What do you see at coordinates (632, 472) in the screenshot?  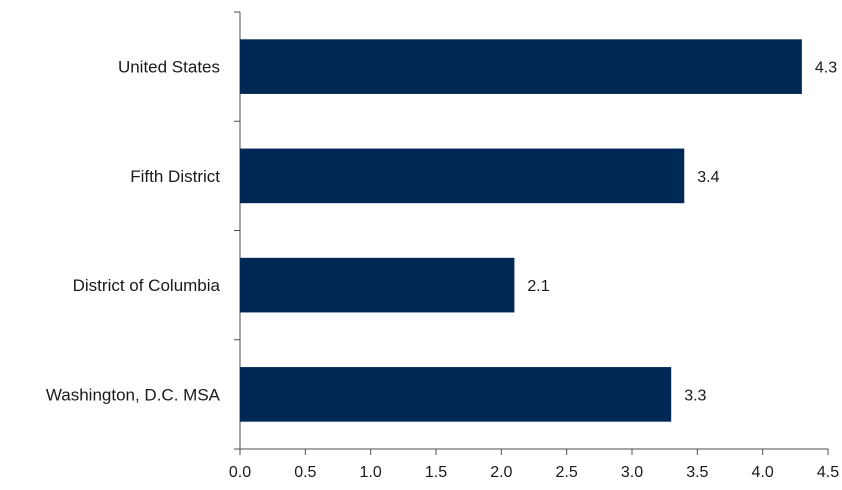 I see `x-tick-label: 3.0` at bounding box center [632, 472].